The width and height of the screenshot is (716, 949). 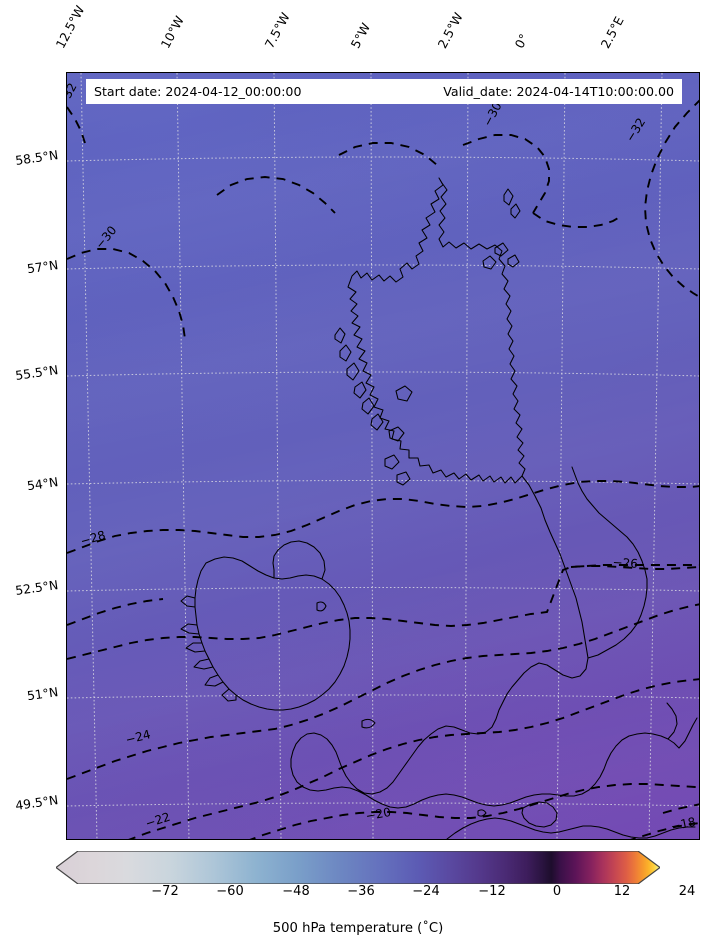 I want to click on start-date-label: Start date: 2024-04-12_00:00:00, so click(x=198, y=91).